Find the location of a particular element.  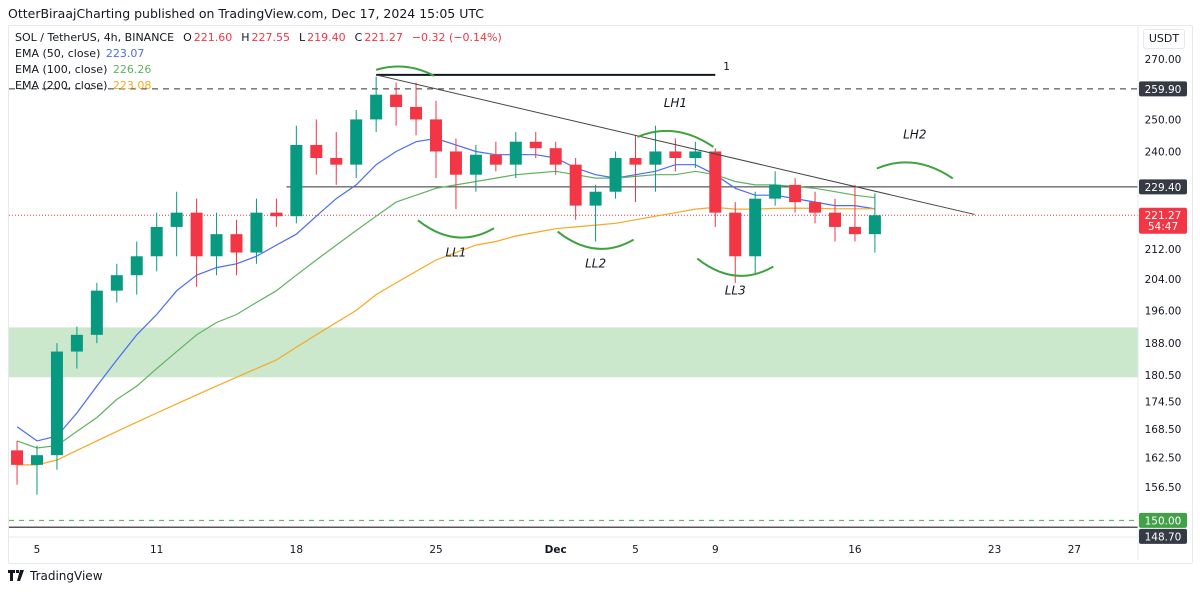

price-tag-label: 259.90 is located at coordinates (1163, 90).